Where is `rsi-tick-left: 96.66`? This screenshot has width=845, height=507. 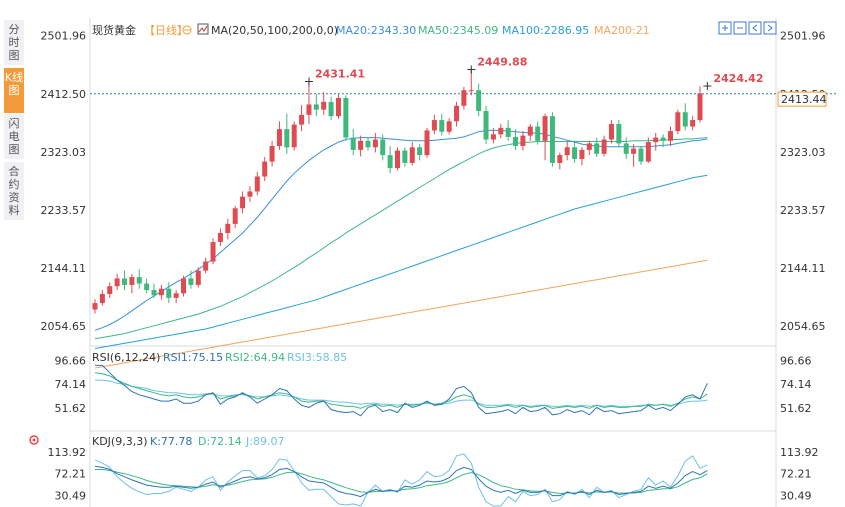 rsi-tick-left: 96.66 is located at coordinates (71, 361).